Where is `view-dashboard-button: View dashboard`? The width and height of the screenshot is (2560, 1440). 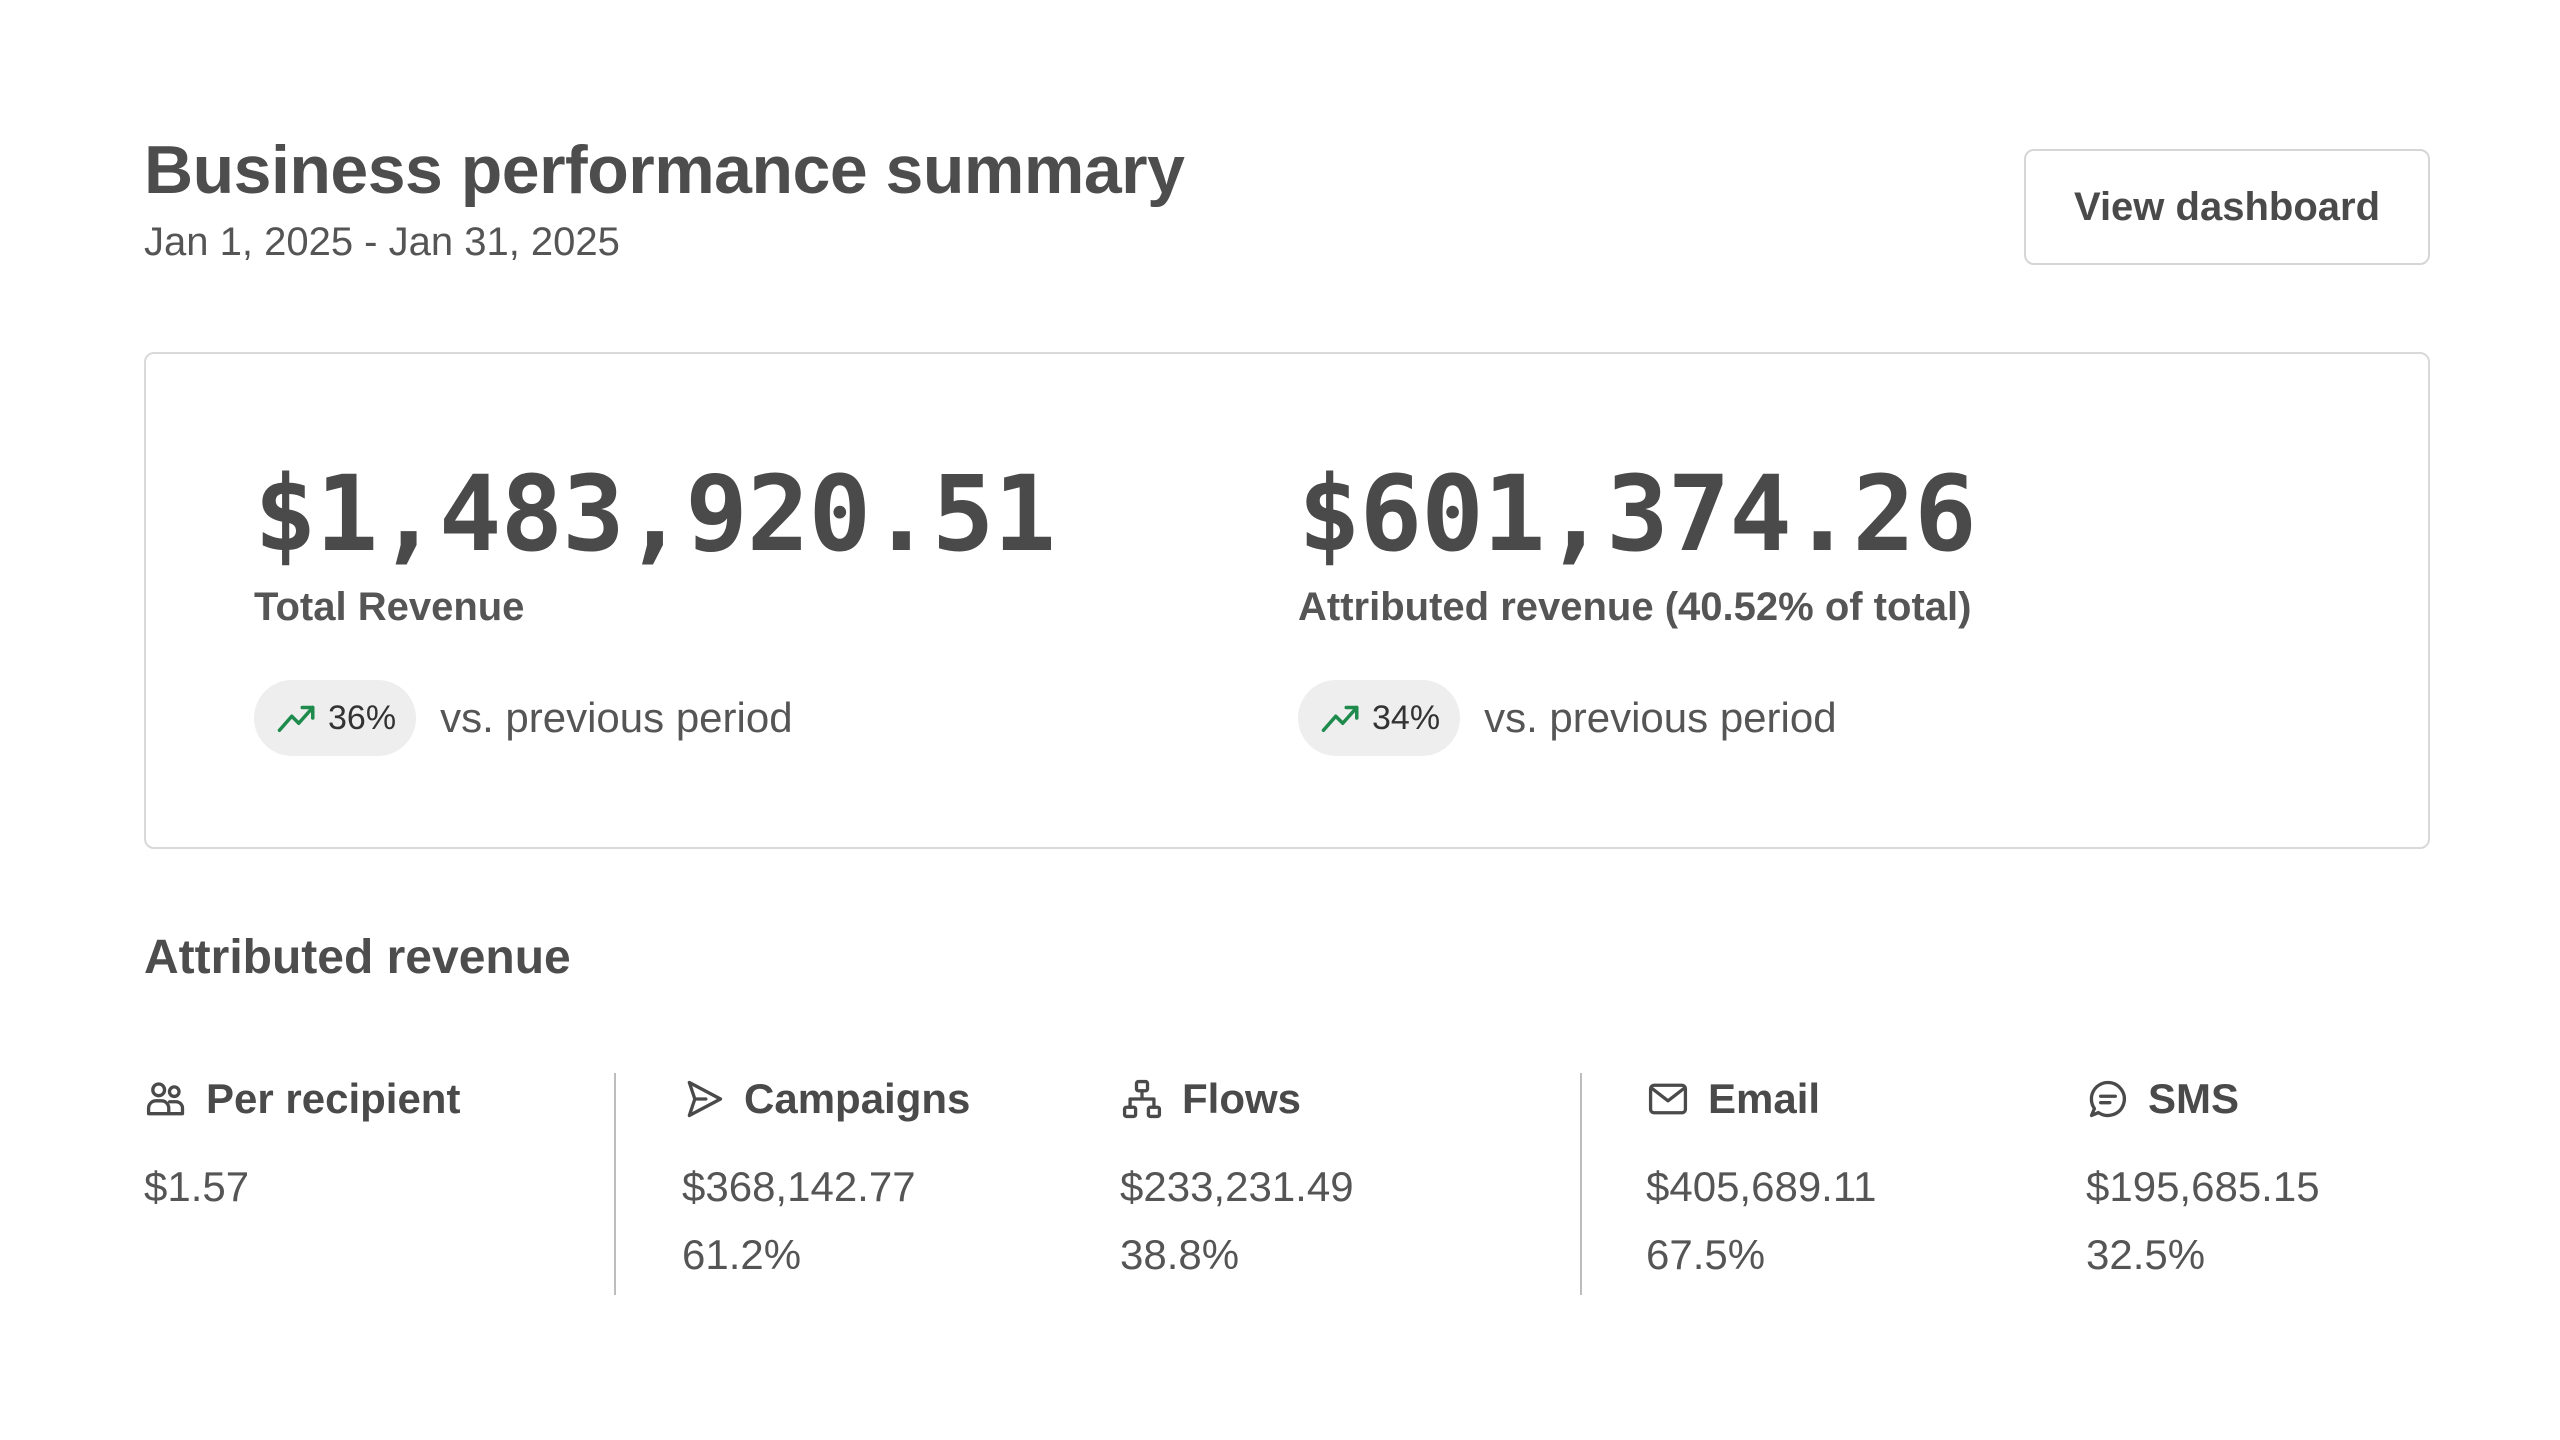
view-dashboard-button: View dashboard is located at coordinates (2227, 207).